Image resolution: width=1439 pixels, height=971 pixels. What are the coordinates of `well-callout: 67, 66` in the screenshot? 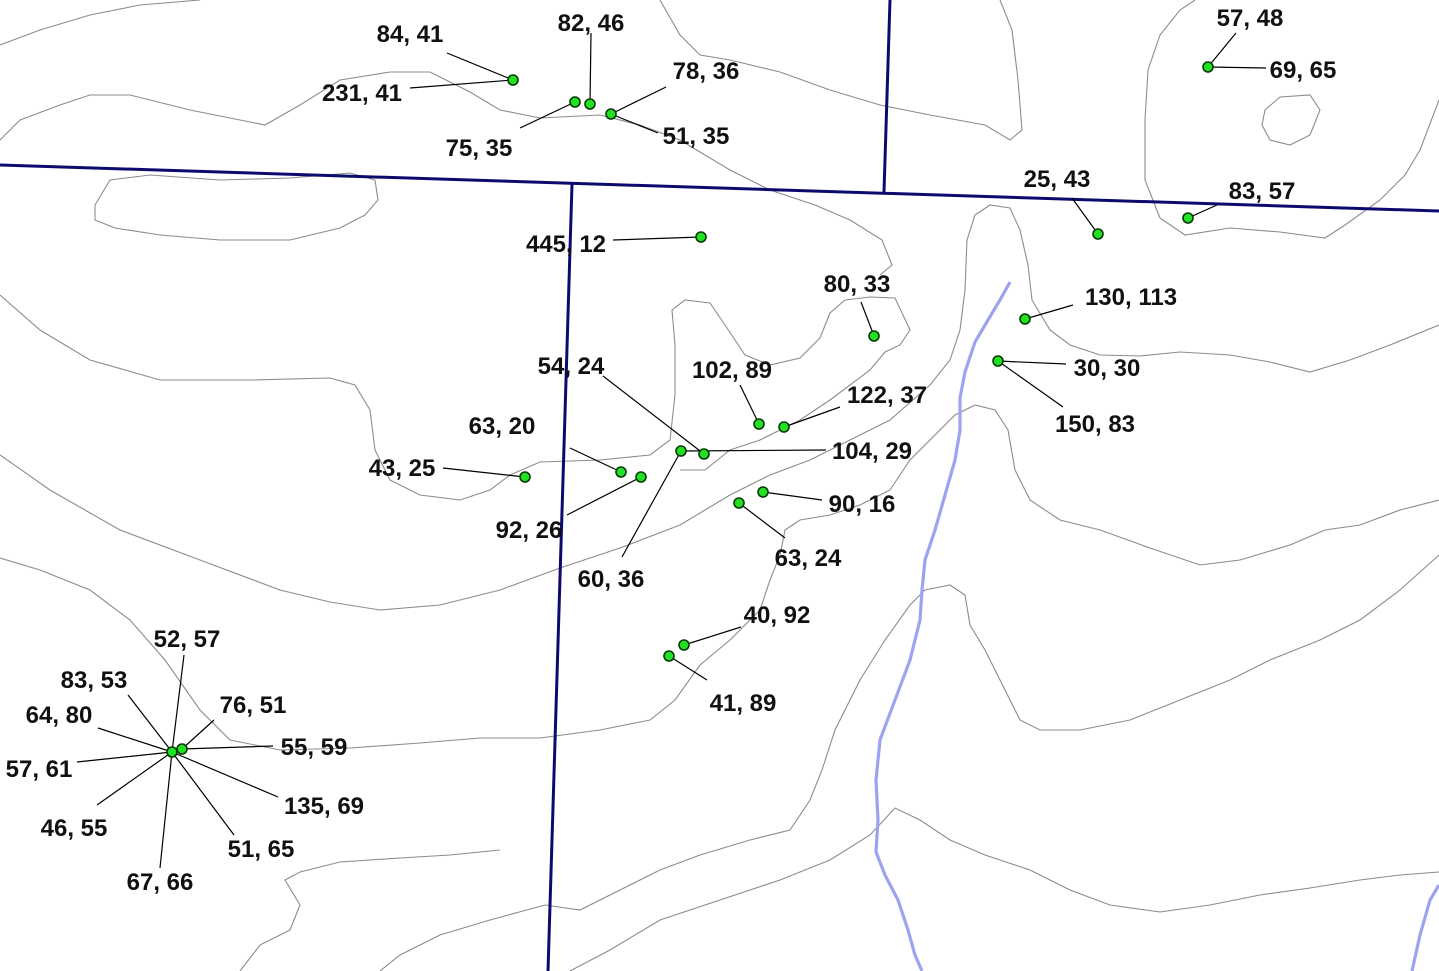 It's located at (160, 823).